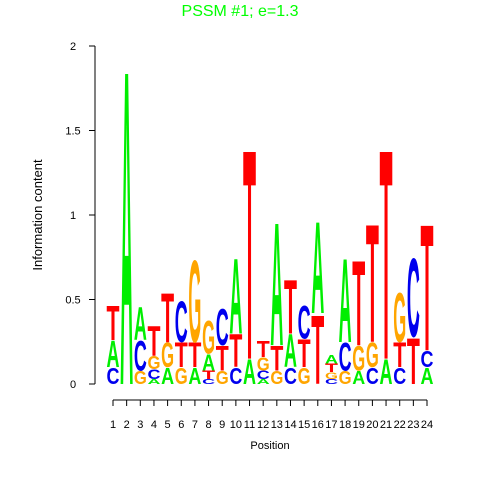 This screenshot has width=480, height=485. I want to click on x-tick-label: 16, so click(318, 425).